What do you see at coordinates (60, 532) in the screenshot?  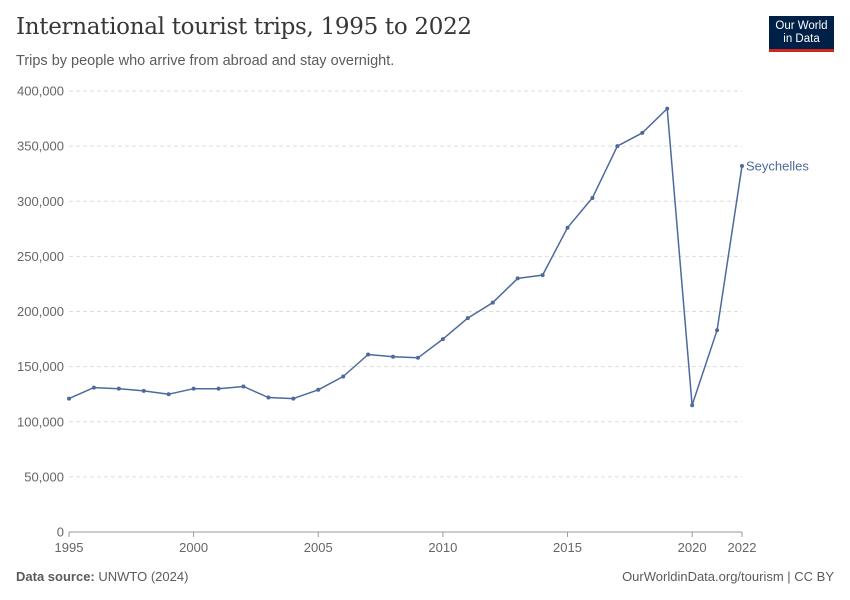 I see `y-tick-label: 0` at bounding box center [60, 532].